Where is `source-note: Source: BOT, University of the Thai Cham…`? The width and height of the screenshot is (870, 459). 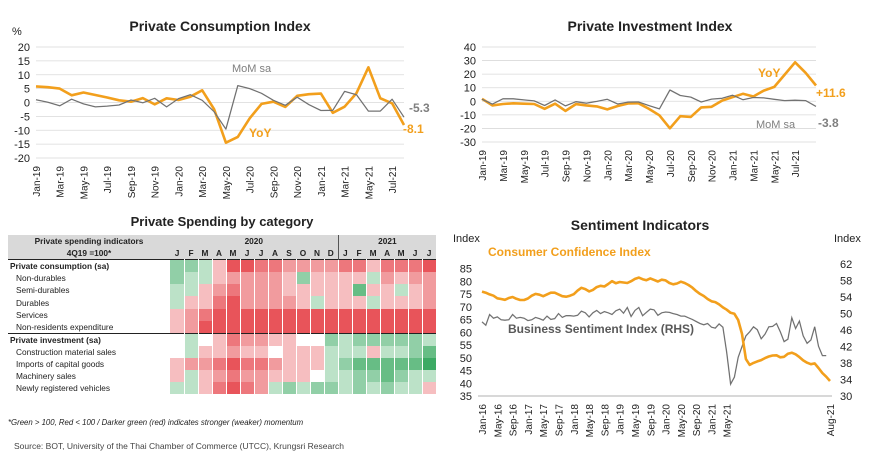
source-note: Source: BOT, University of the Thai Cham… is located at coordinates (179, 446).